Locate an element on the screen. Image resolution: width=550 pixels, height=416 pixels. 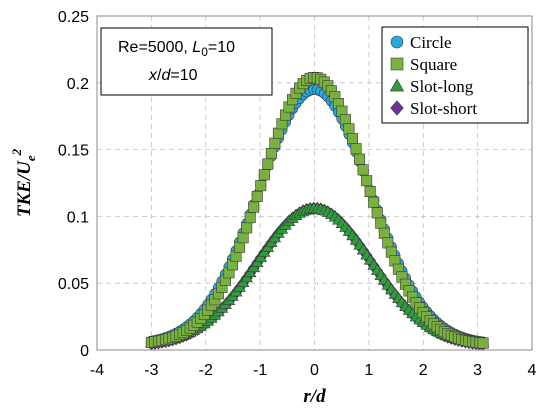
x-axis-title: r/d is located at coordinates (314, 396).